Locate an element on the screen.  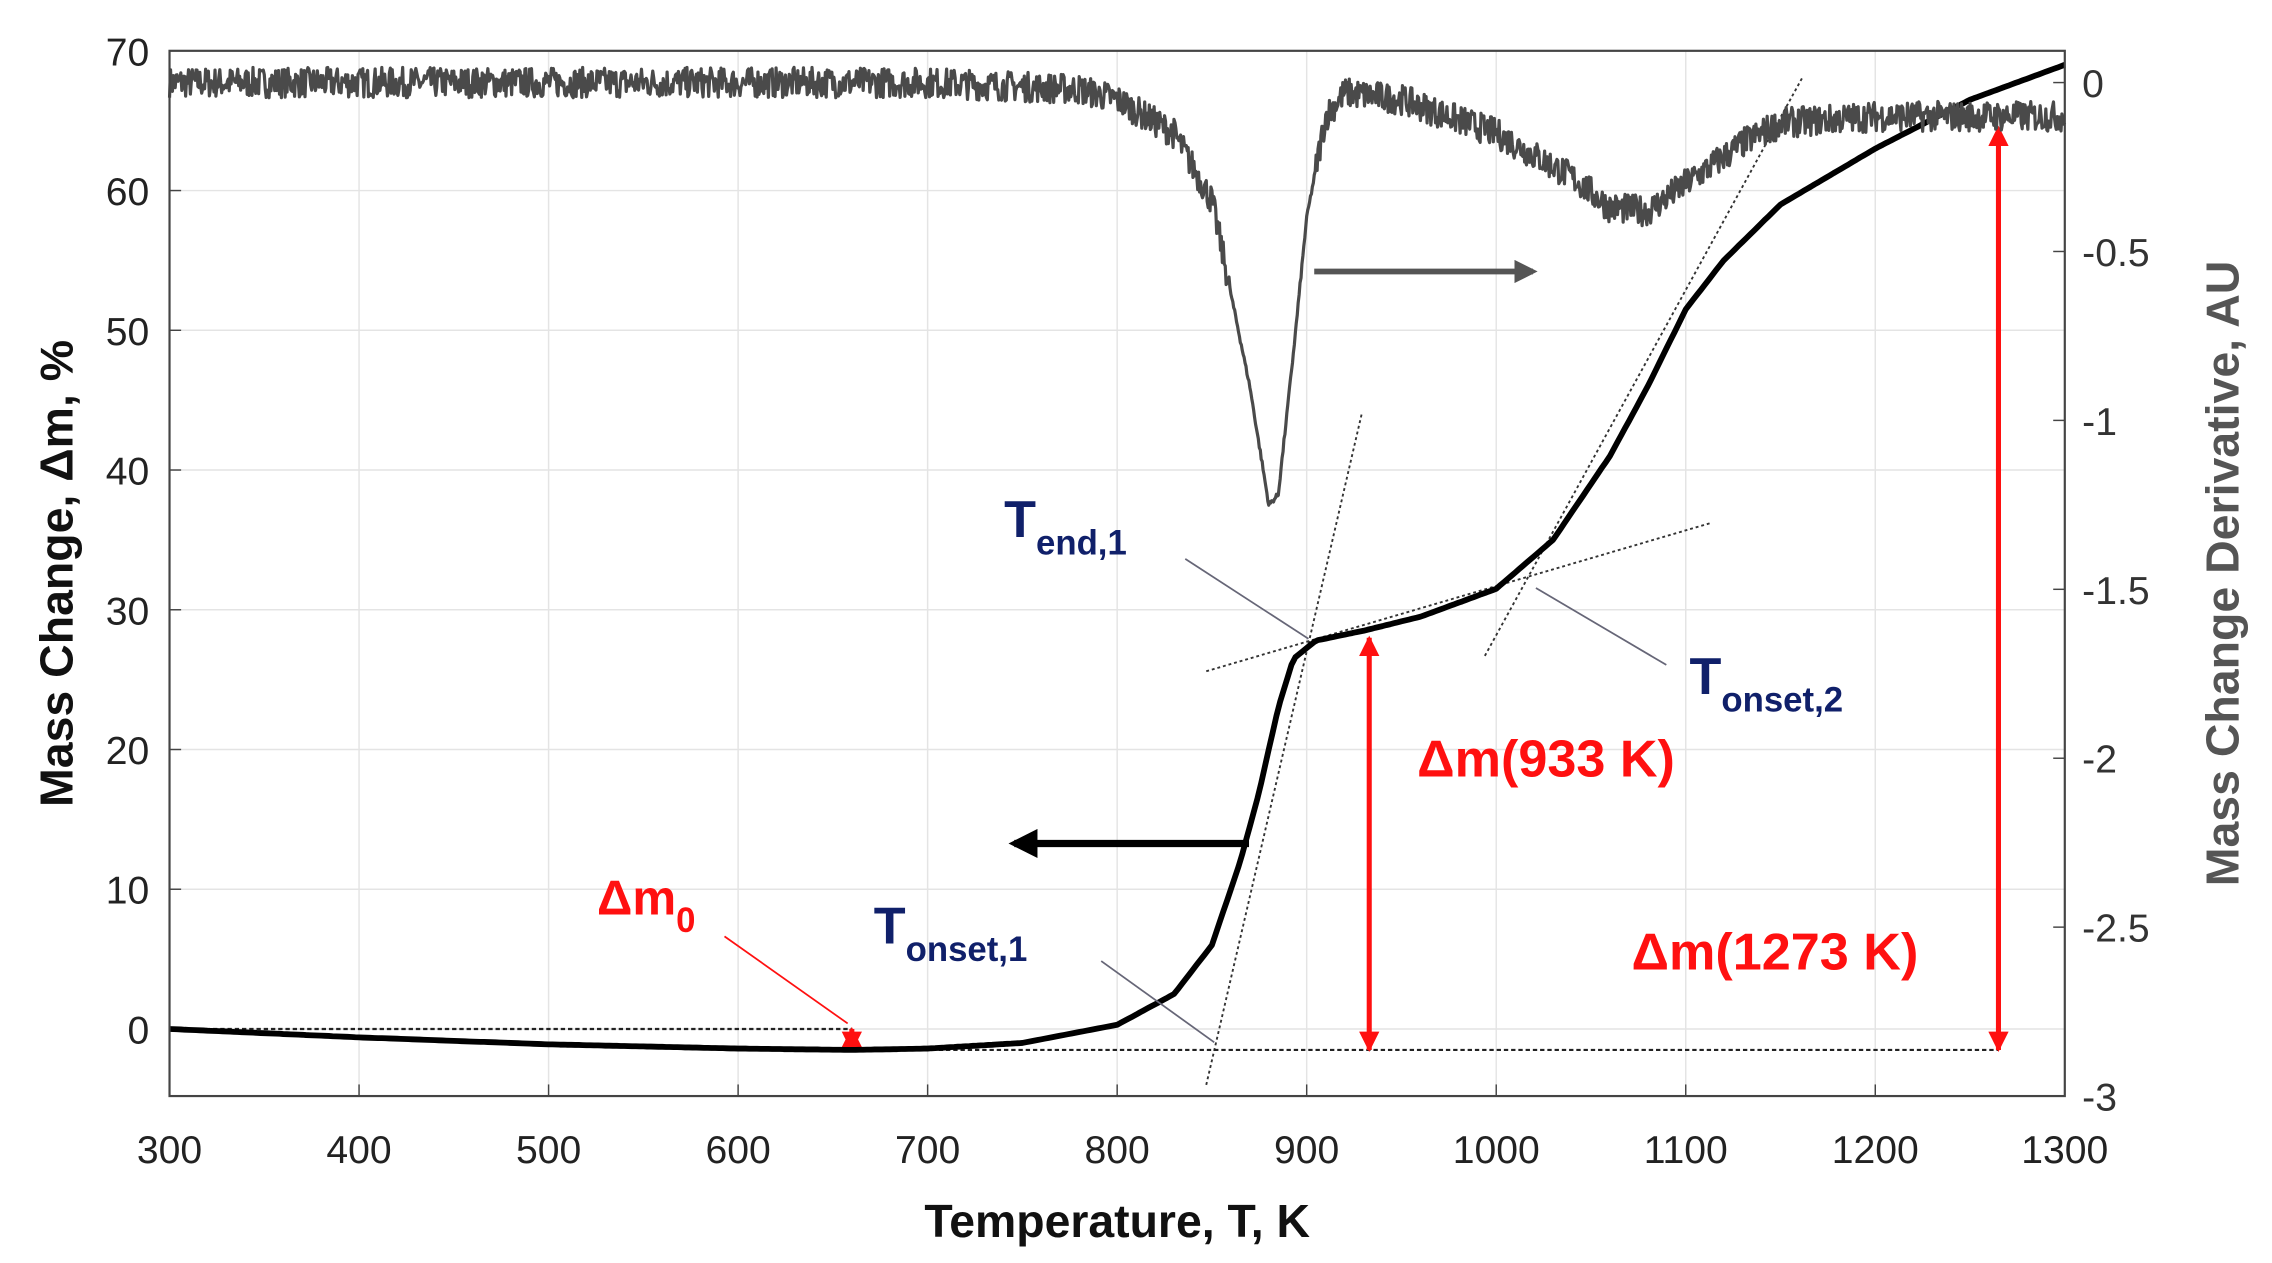
x-tick-label: 1200 is located at coordinates (1875, 1150).